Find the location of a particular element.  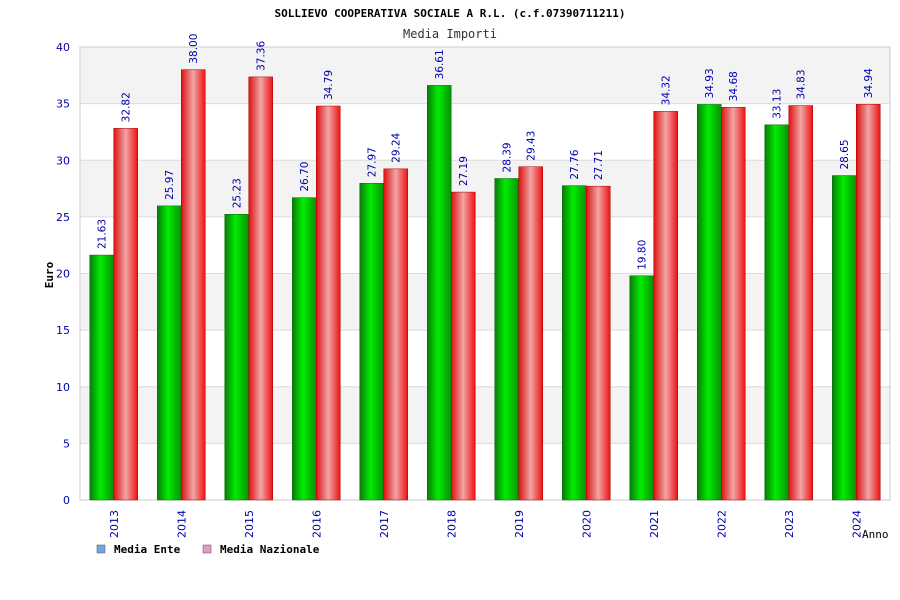

y-tick-label: 5 is located at coordinates (66, 443).